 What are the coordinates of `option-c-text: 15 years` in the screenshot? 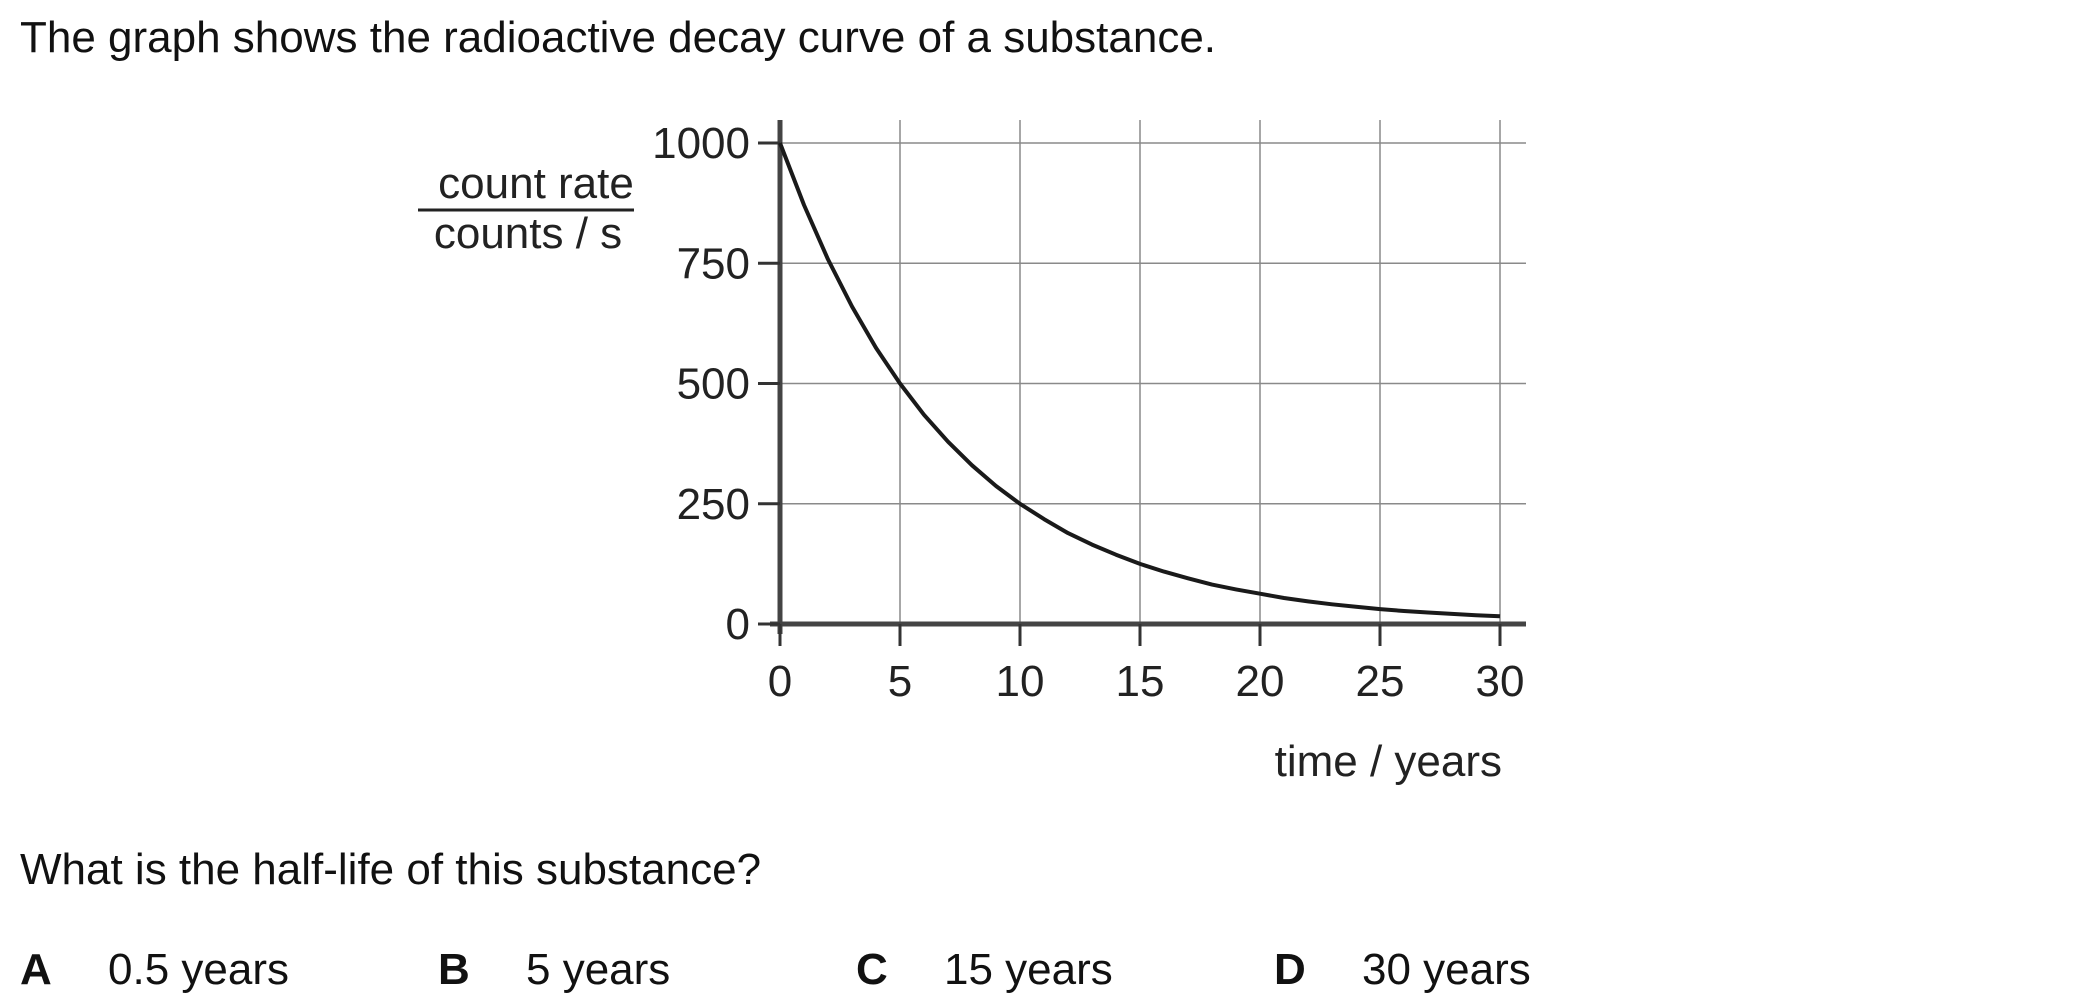 It's located at (1028, 969).